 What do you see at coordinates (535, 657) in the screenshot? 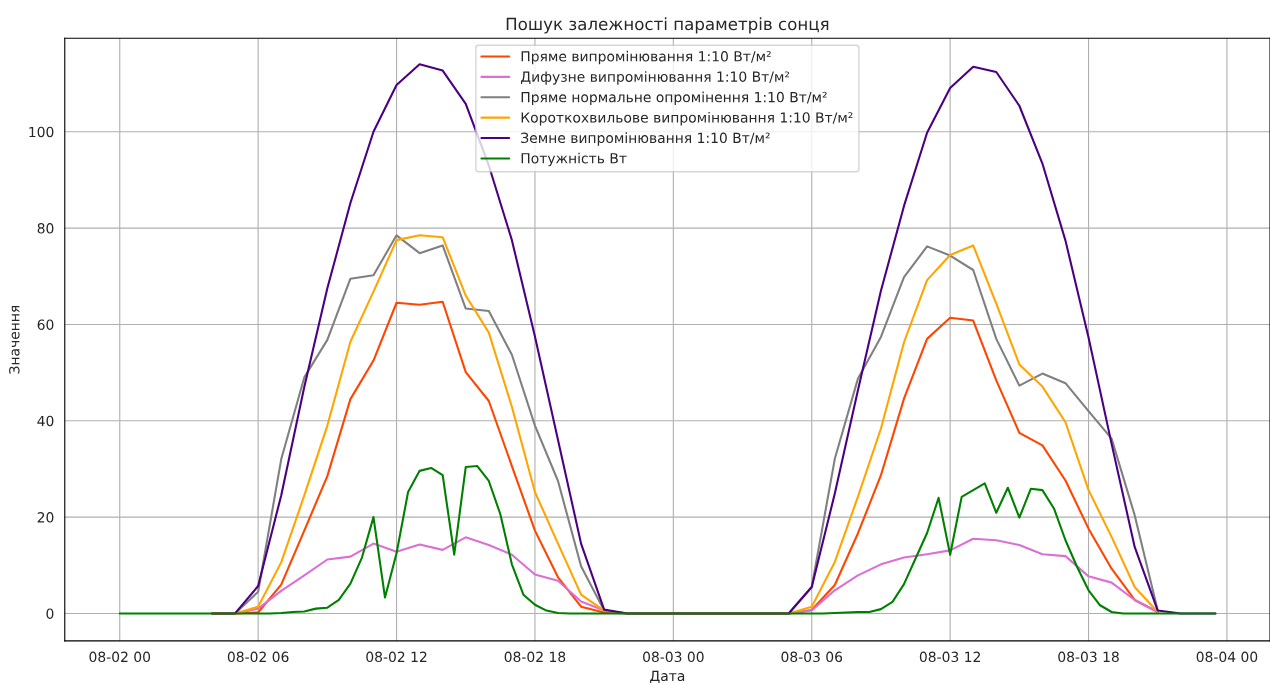
I see `x-tick-label: 08-02 18` at bounding box center [535, 657].